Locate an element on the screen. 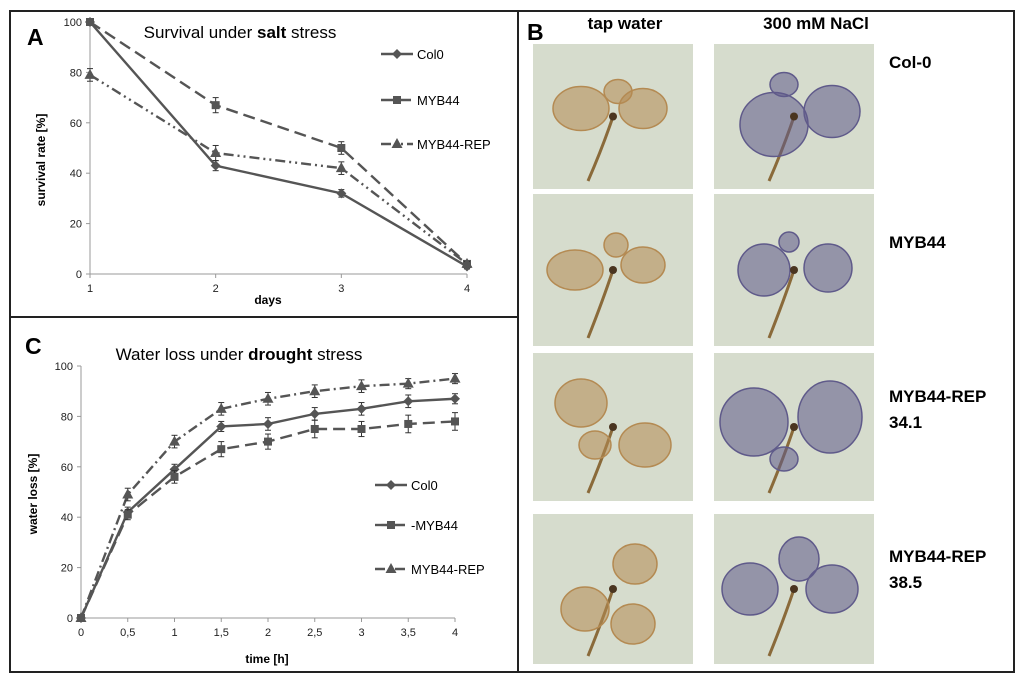 The height and width of the screenshot is (682, 1024). legend-label: MYB44 is located at coordinates (438, 100).